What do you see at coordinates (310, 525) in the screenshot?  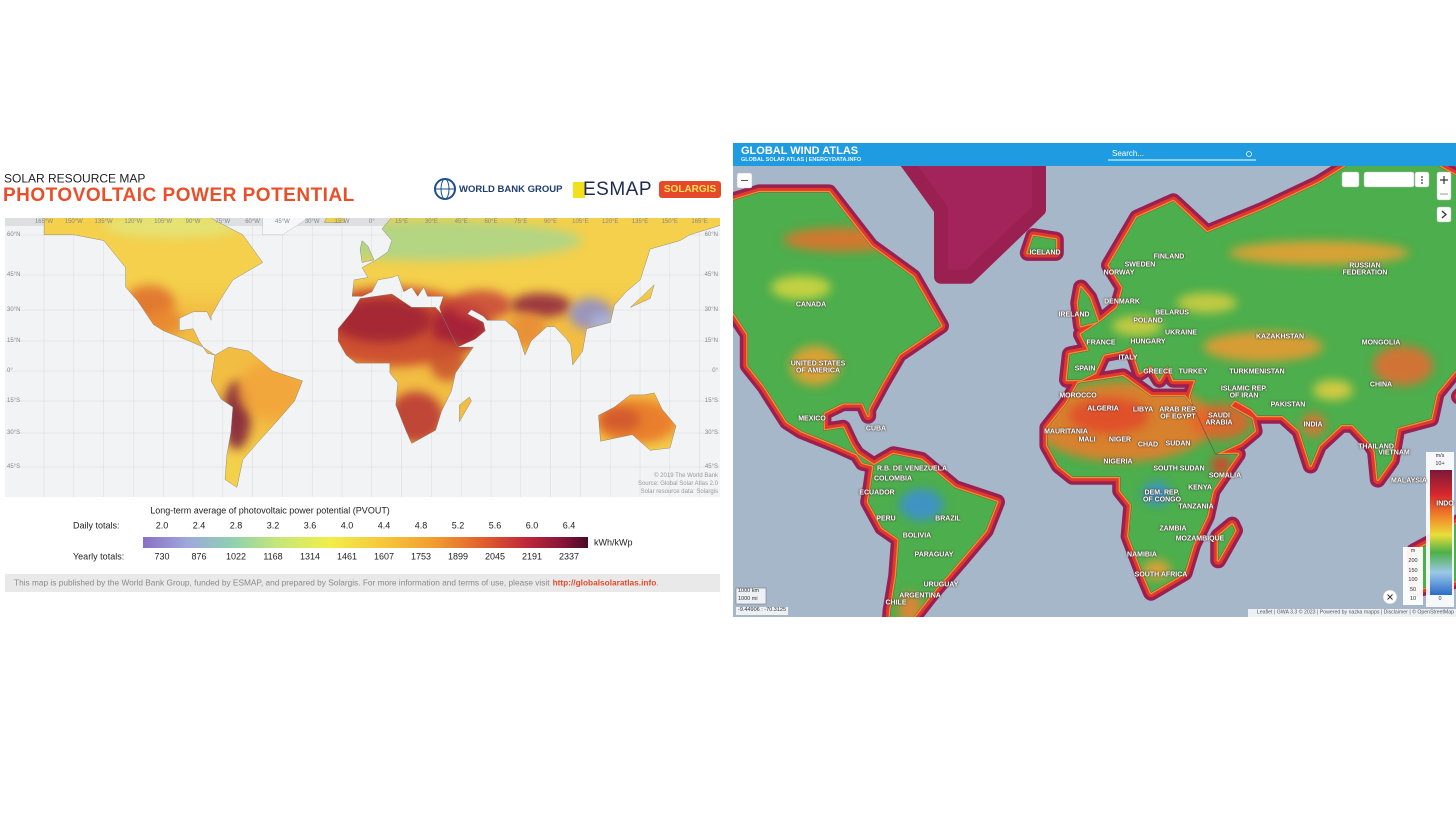 I see `daily-total: 3.6` at bounding box center [310, 525].